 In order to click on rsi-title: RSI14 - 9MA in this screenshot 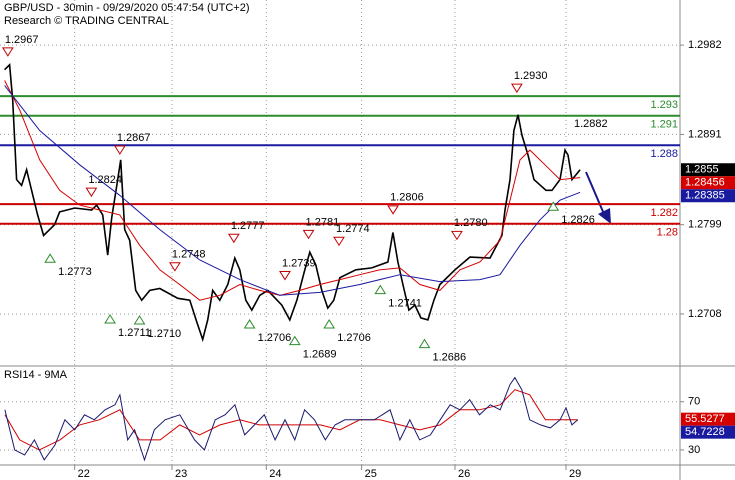, I will do `click(36, 375)`.